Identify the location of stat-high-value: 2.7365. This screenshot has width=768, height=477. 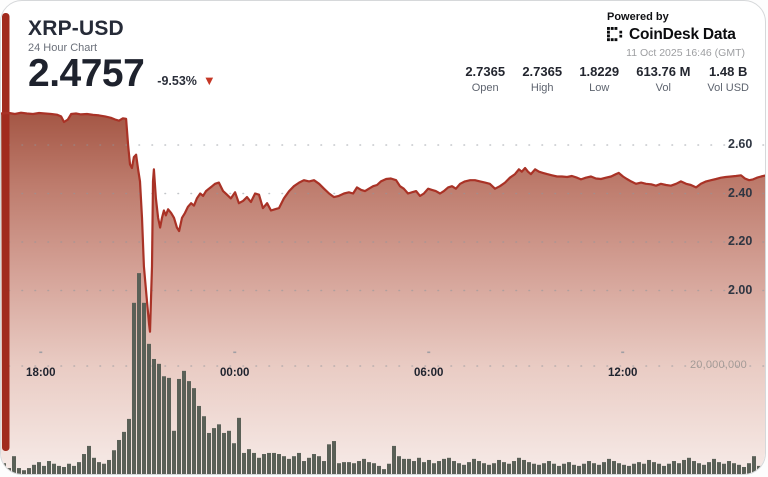
(542, 71).